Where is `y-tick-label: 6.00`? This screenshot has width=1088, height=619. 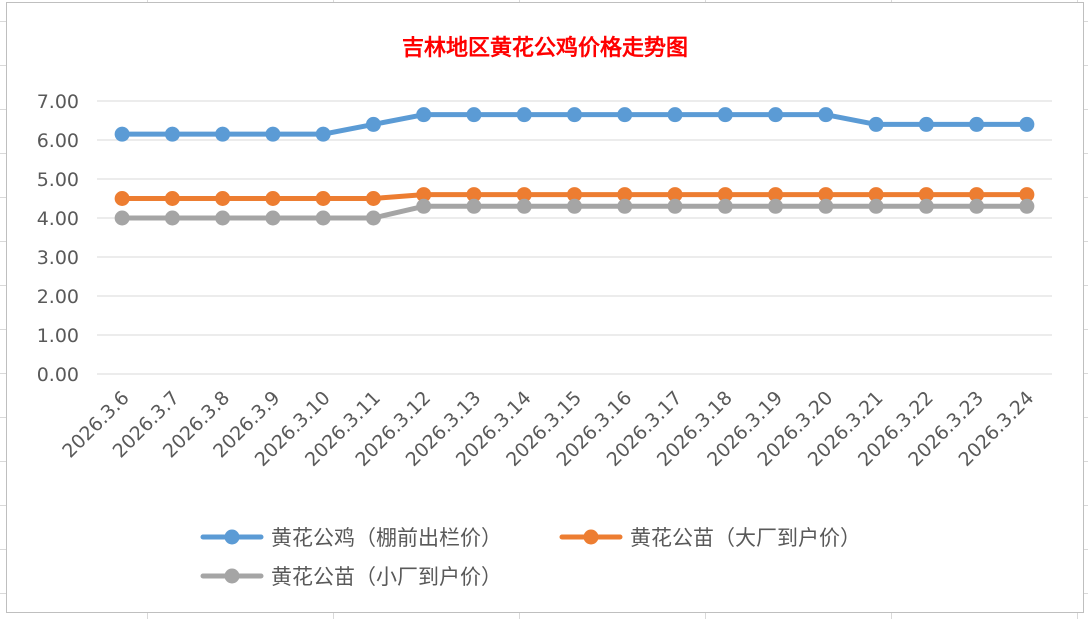
y-tick-label: 6.00 is located at coordinates (58, 141).